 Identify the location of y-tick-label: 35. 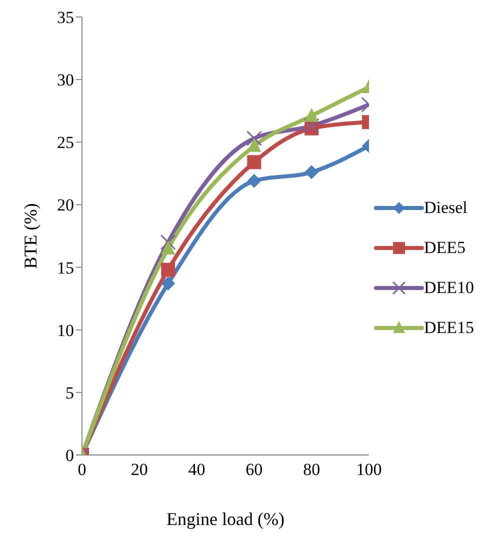
(65, 18).